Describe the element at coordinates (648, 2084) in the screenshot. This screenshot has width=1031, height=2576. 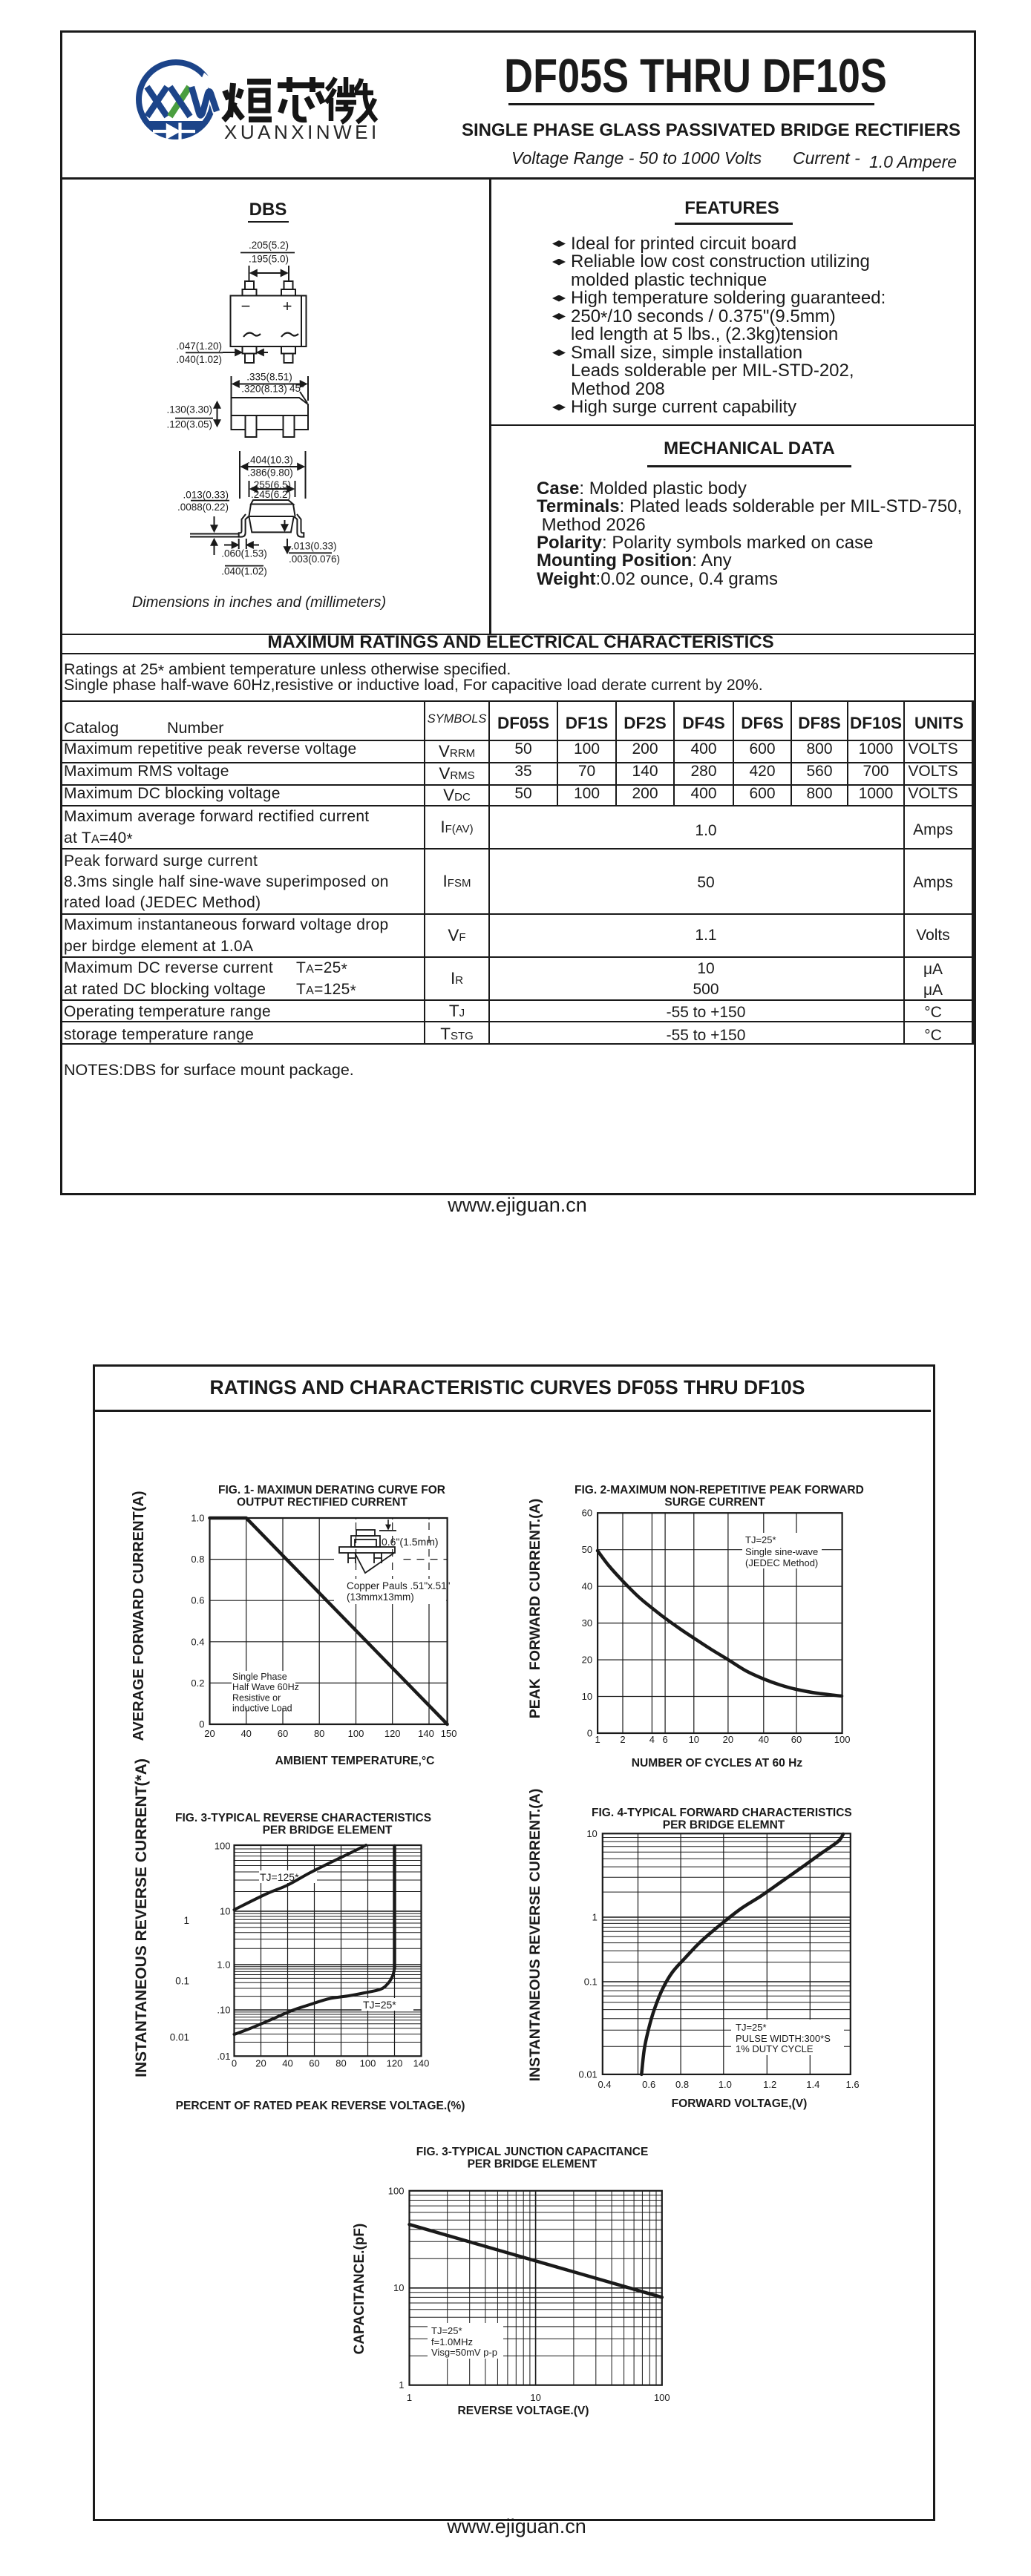
I see `svg-text: 0.6` at that location.